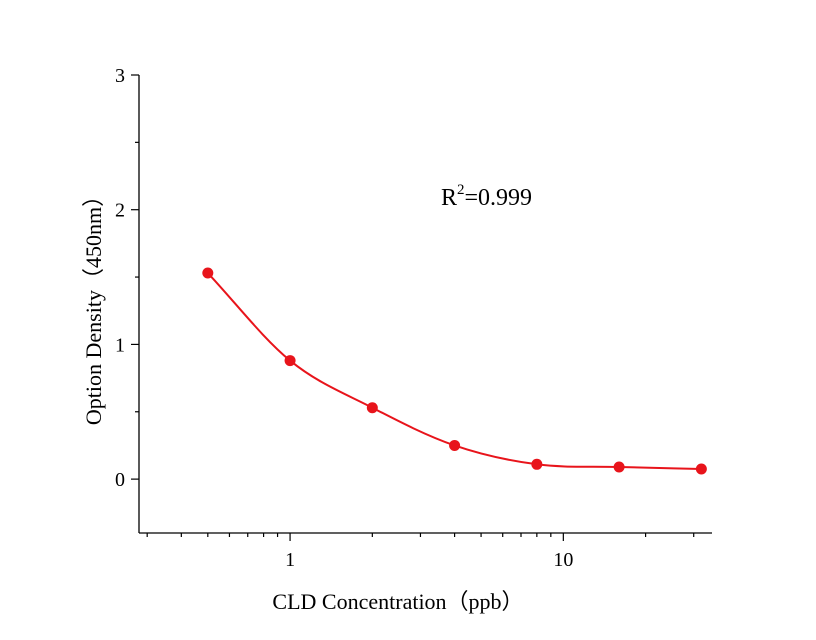  Describe the element at coordinates (93, 305) in the screenshot. I see `y-axis-title: Option Density（450nm）` at that location.